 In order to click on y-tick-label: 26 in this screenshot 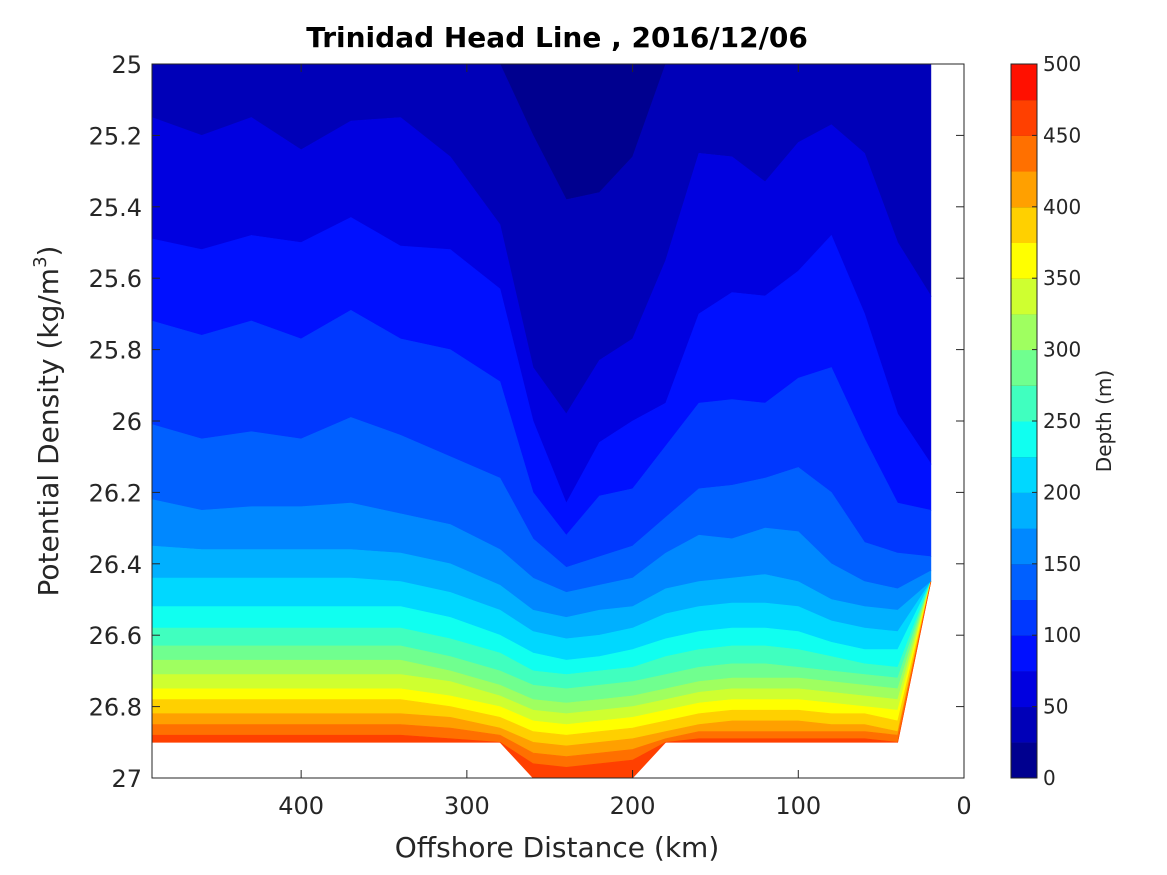, I will do `click(126, 422)`.